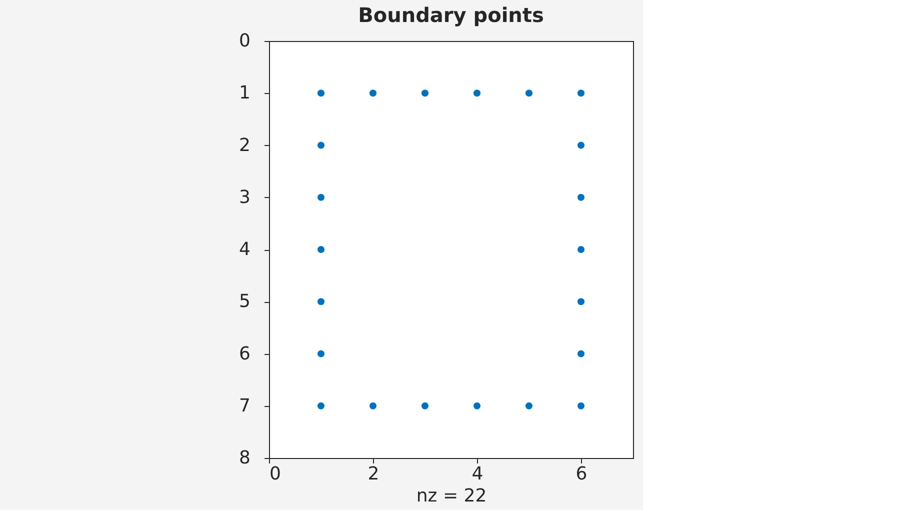 This screenshot has width=900, height=525. Describe the element at coordinates (244, 249) in the screenshot. I see `y-tick-label: 4` at that location.